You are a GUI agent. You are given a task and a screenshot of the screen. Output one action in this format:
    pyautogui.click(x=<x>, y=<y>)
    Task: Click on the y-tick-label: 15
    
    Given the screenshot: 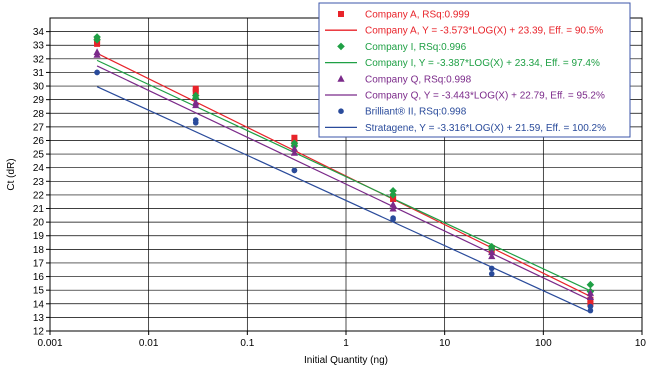 What is the action you would take?
    pyautogui.click(x=39, y=291)
    